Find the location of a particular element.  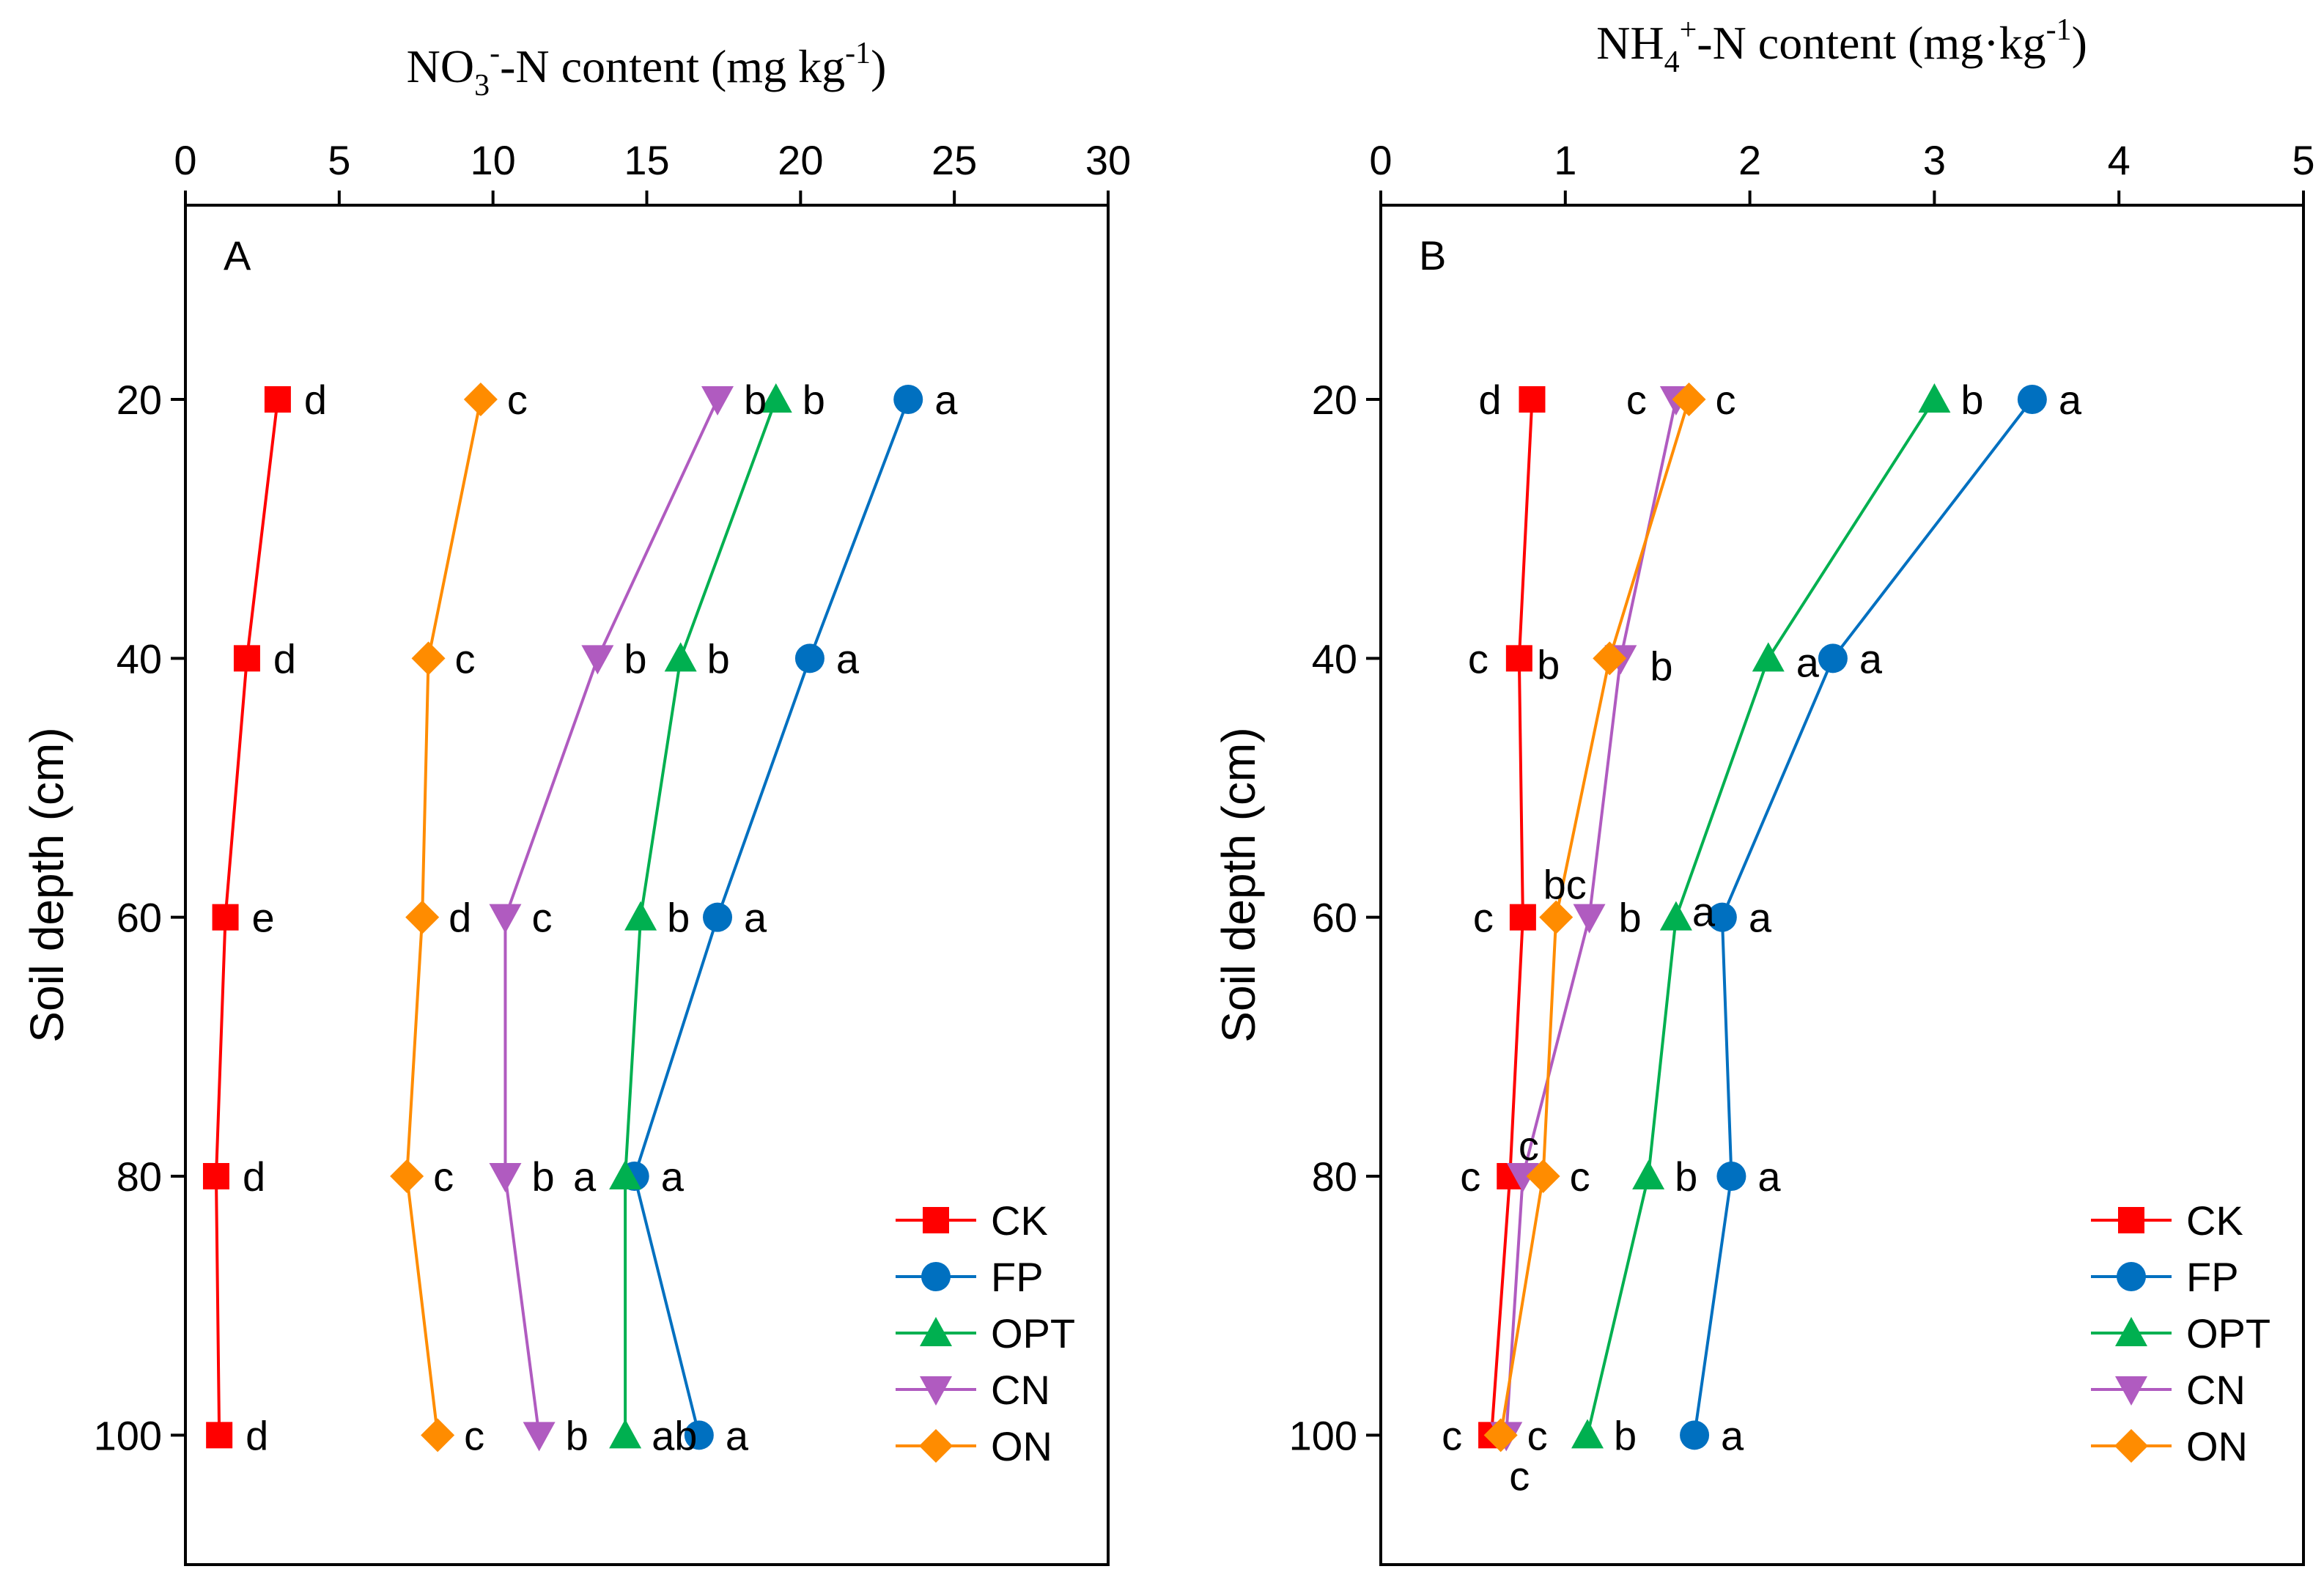

y-axis-label-a: Soil depth (cm) is located at coordinates (47, 884).